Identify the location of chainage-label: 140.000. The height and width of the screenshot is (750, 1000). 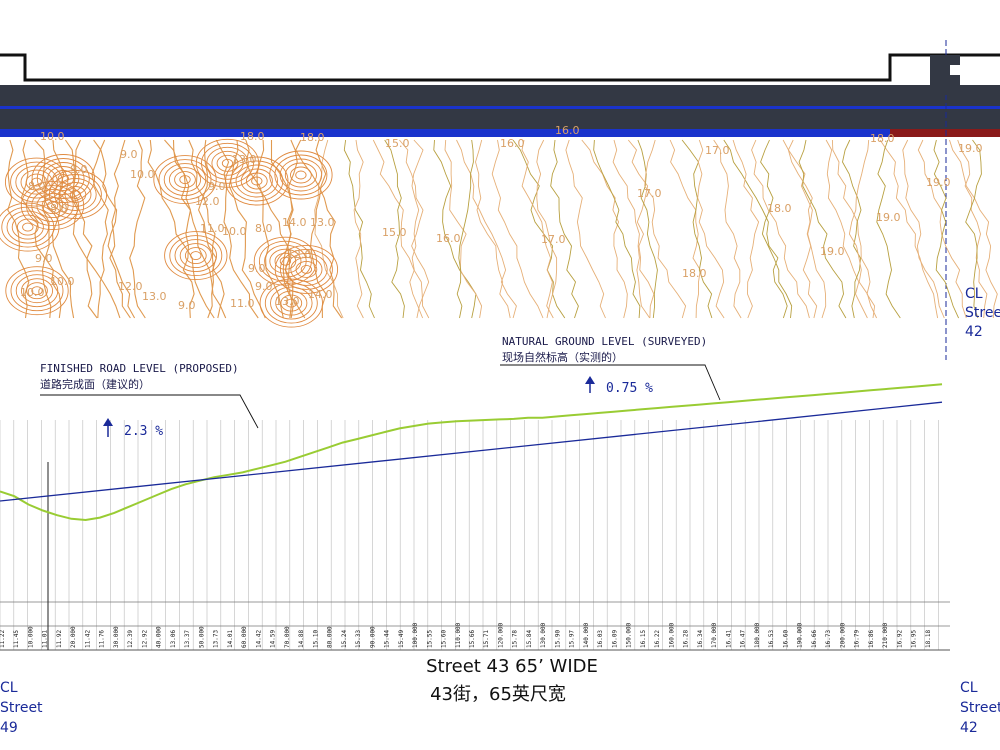
(586, 635).